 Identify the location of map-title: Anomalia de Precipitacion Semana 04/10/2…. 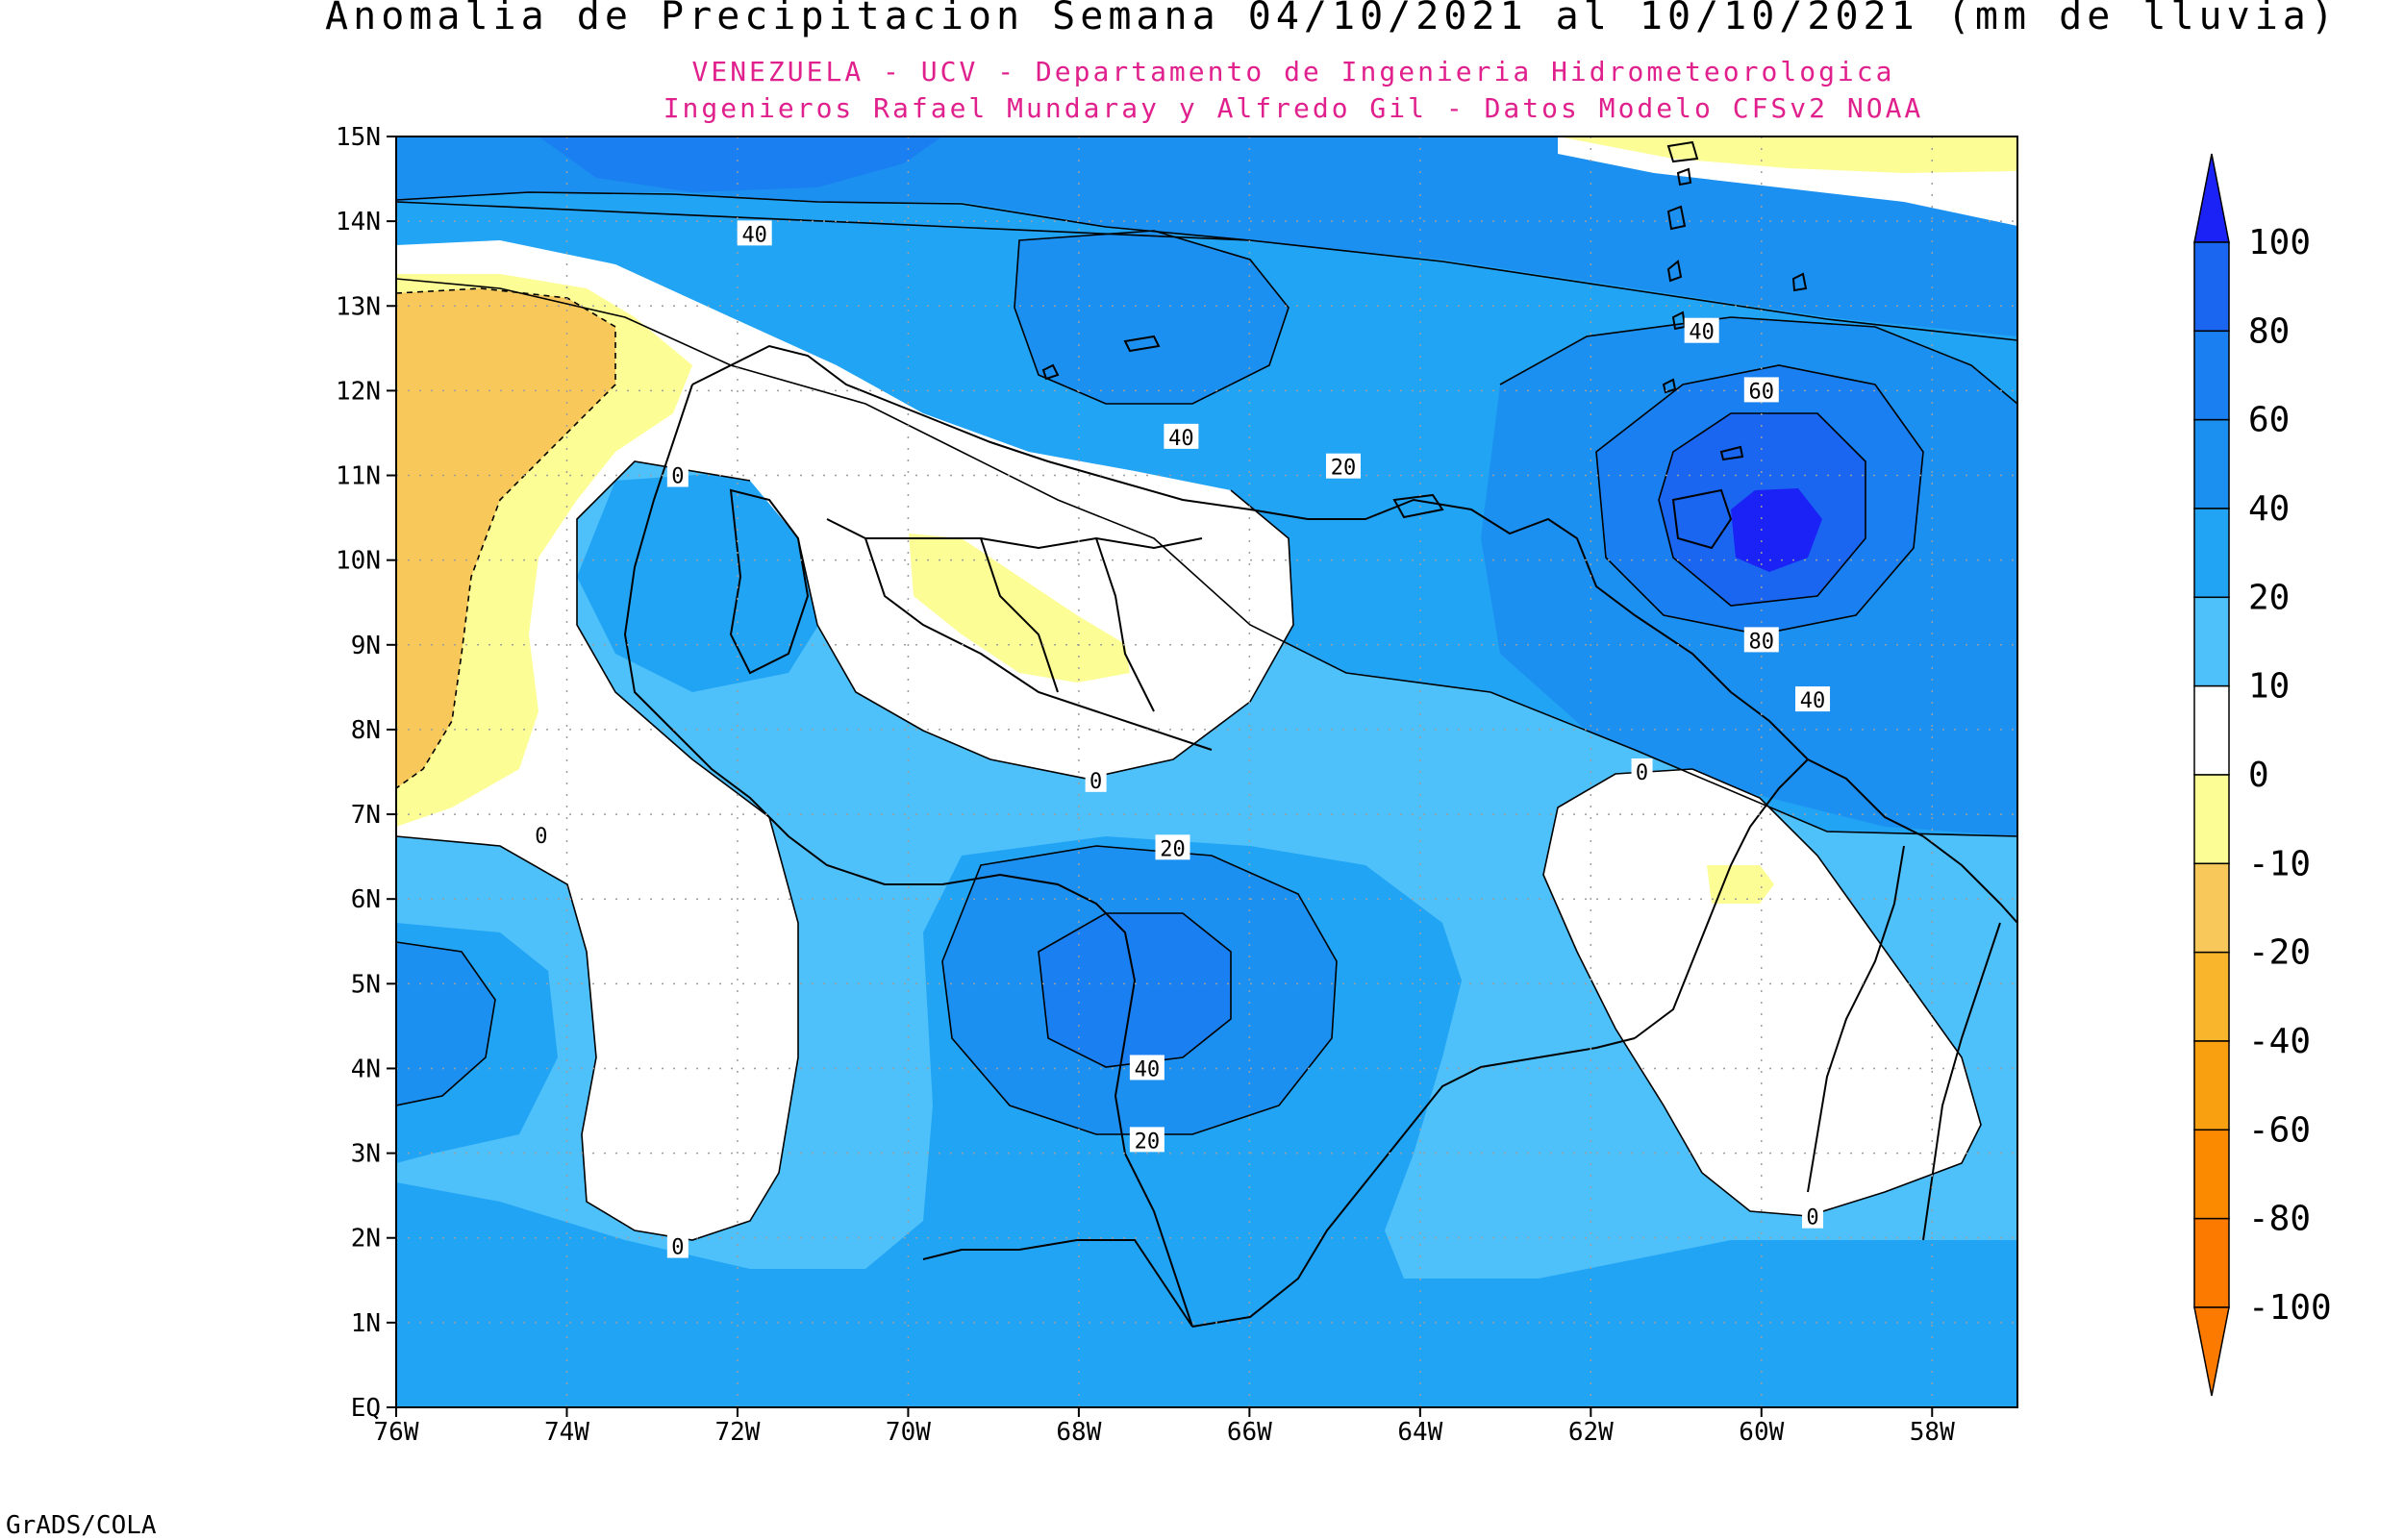
(1332, 19).